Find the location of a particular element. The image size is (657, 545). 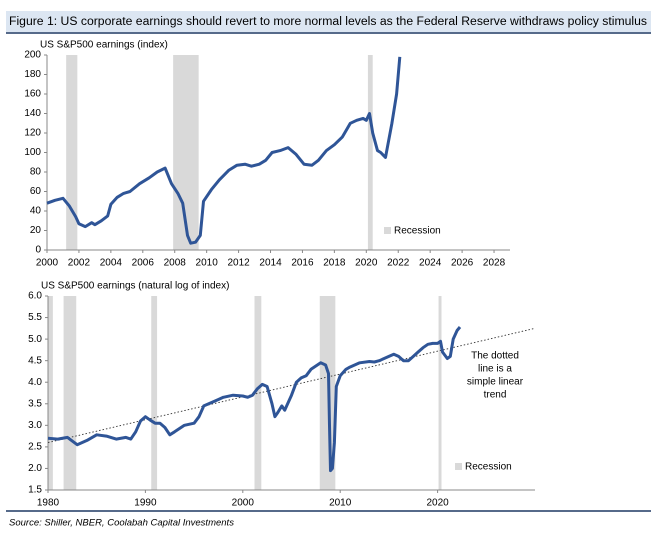

x-tick-label: 1990 is located at coordinates (145, 503).